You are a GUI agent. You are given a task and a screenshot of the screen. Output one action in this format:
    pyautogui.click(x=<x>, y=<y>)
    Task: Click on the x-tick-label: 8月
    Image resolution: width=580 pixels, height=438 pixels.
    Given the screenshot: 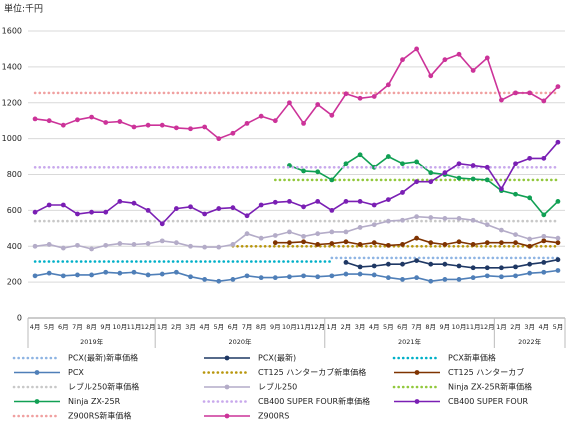 What is the action you would take?
    pyautogui.click(x=261, y=327)
    